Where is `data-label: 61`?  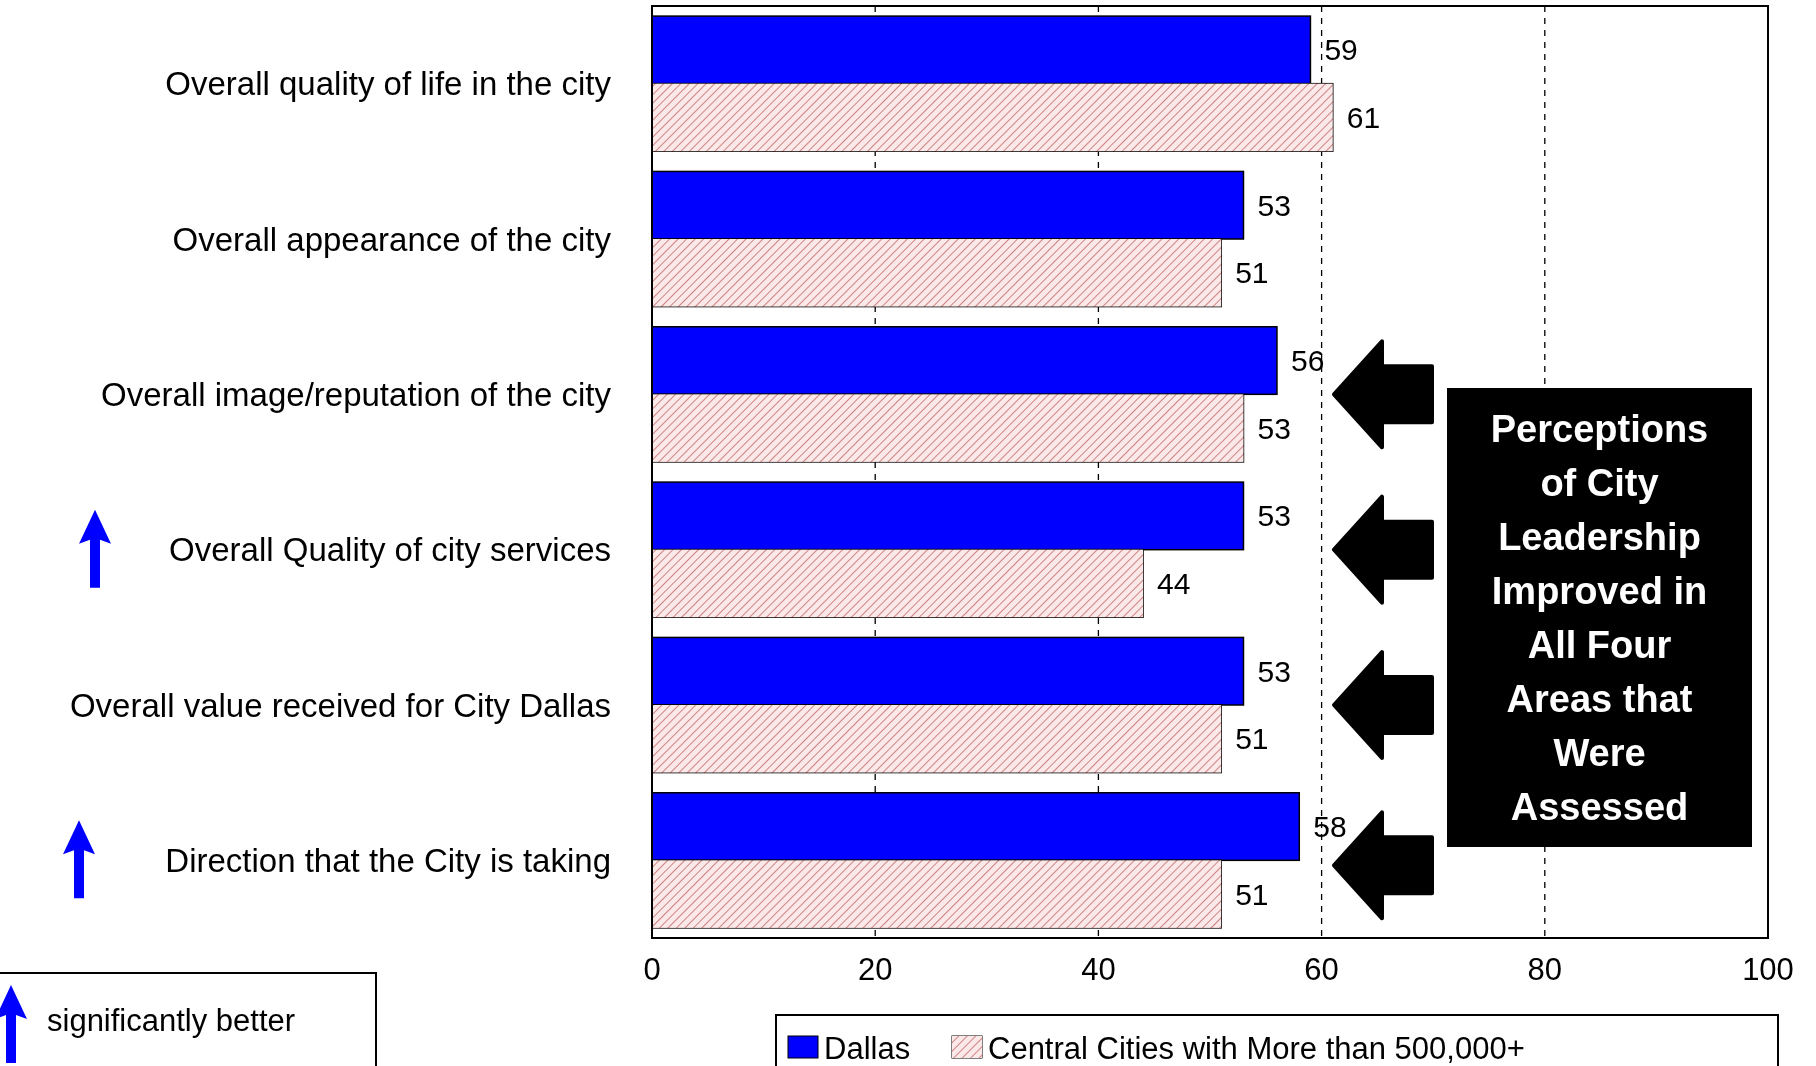 data-label: 61 is located at coordinates (1363, 117).